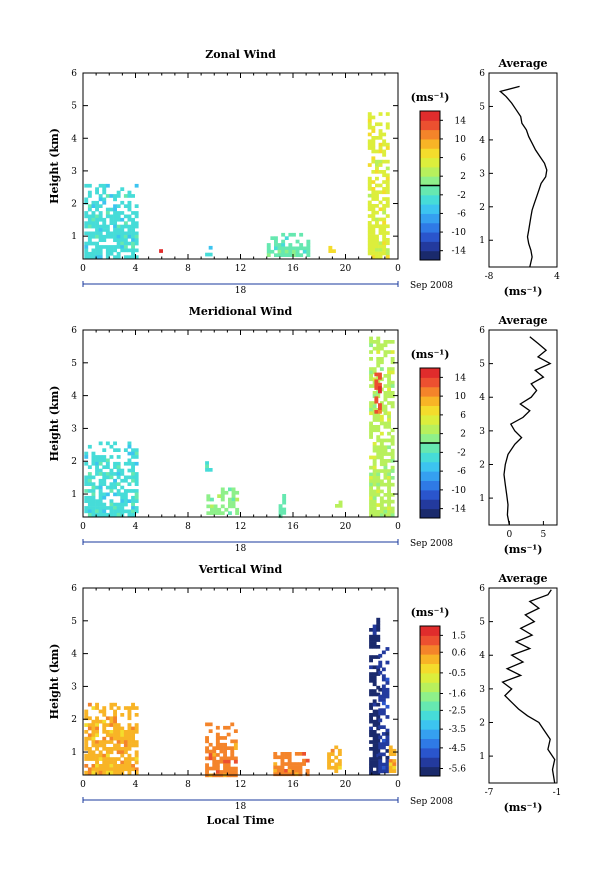  I want to click on colorbar-tick-label: -2.5, so click(458, 711).